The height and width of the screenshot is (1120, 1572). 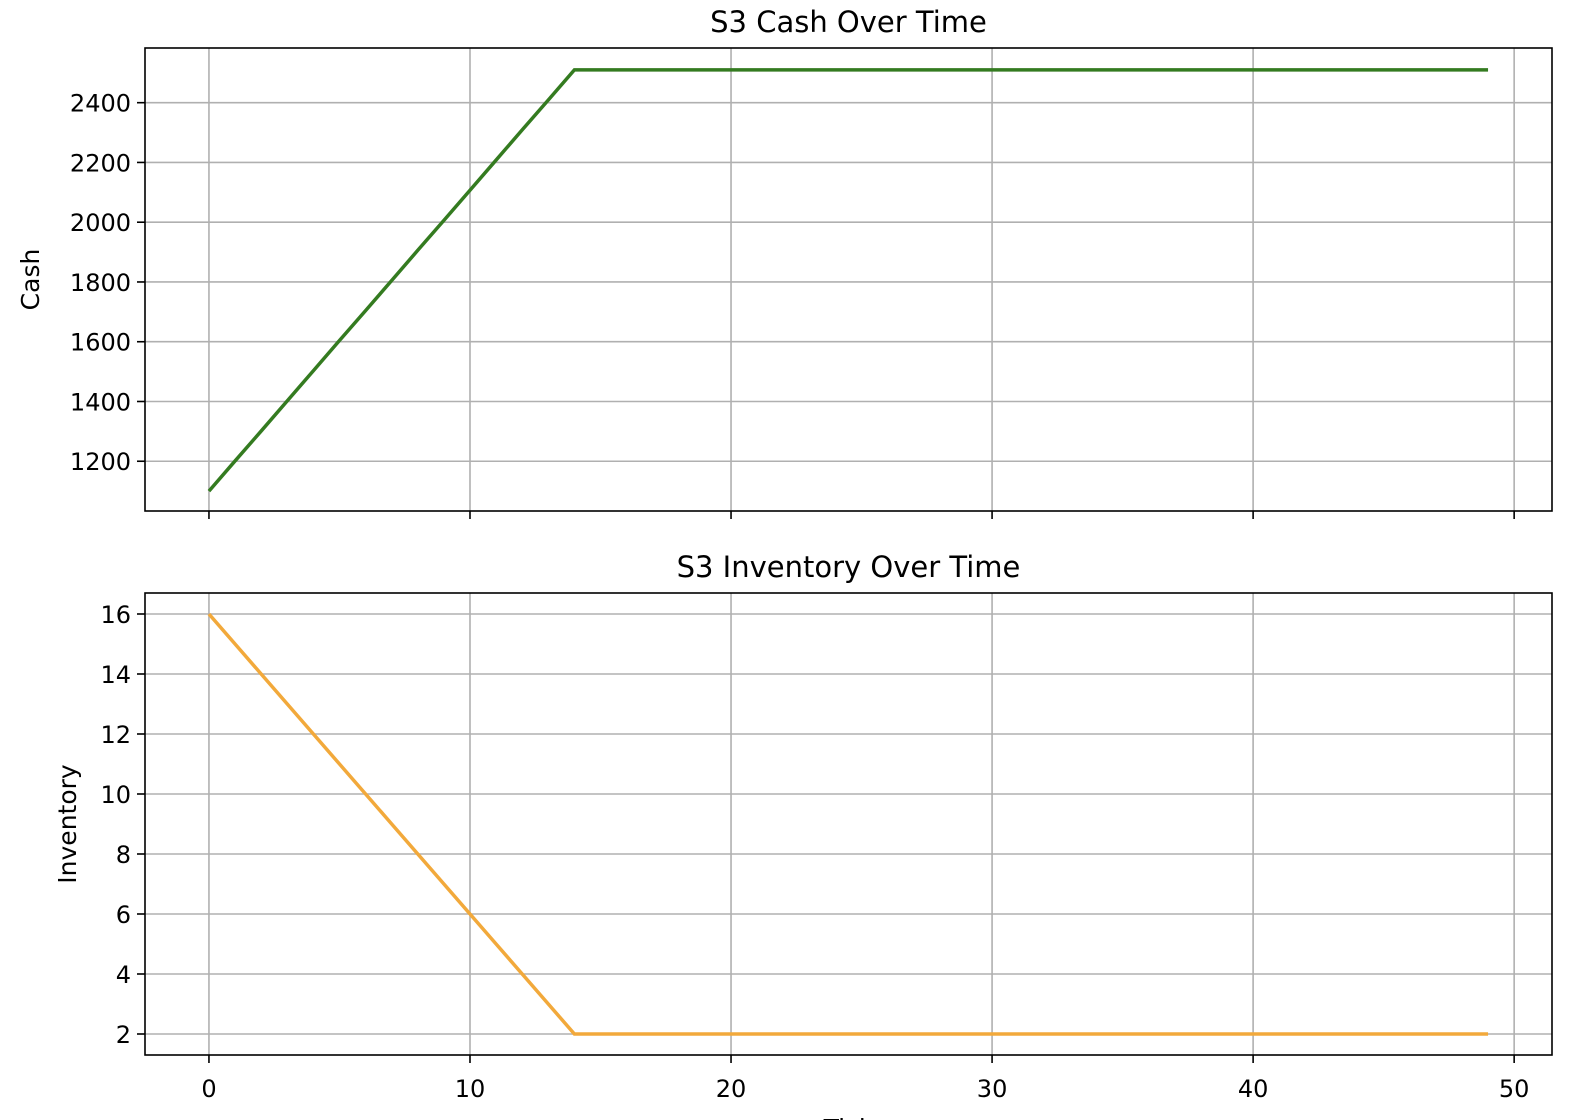 What do you see at coordinates (100, 343) in the screenshot?
I see `y-tick-label: 1600` at bounding box center [100, 343].